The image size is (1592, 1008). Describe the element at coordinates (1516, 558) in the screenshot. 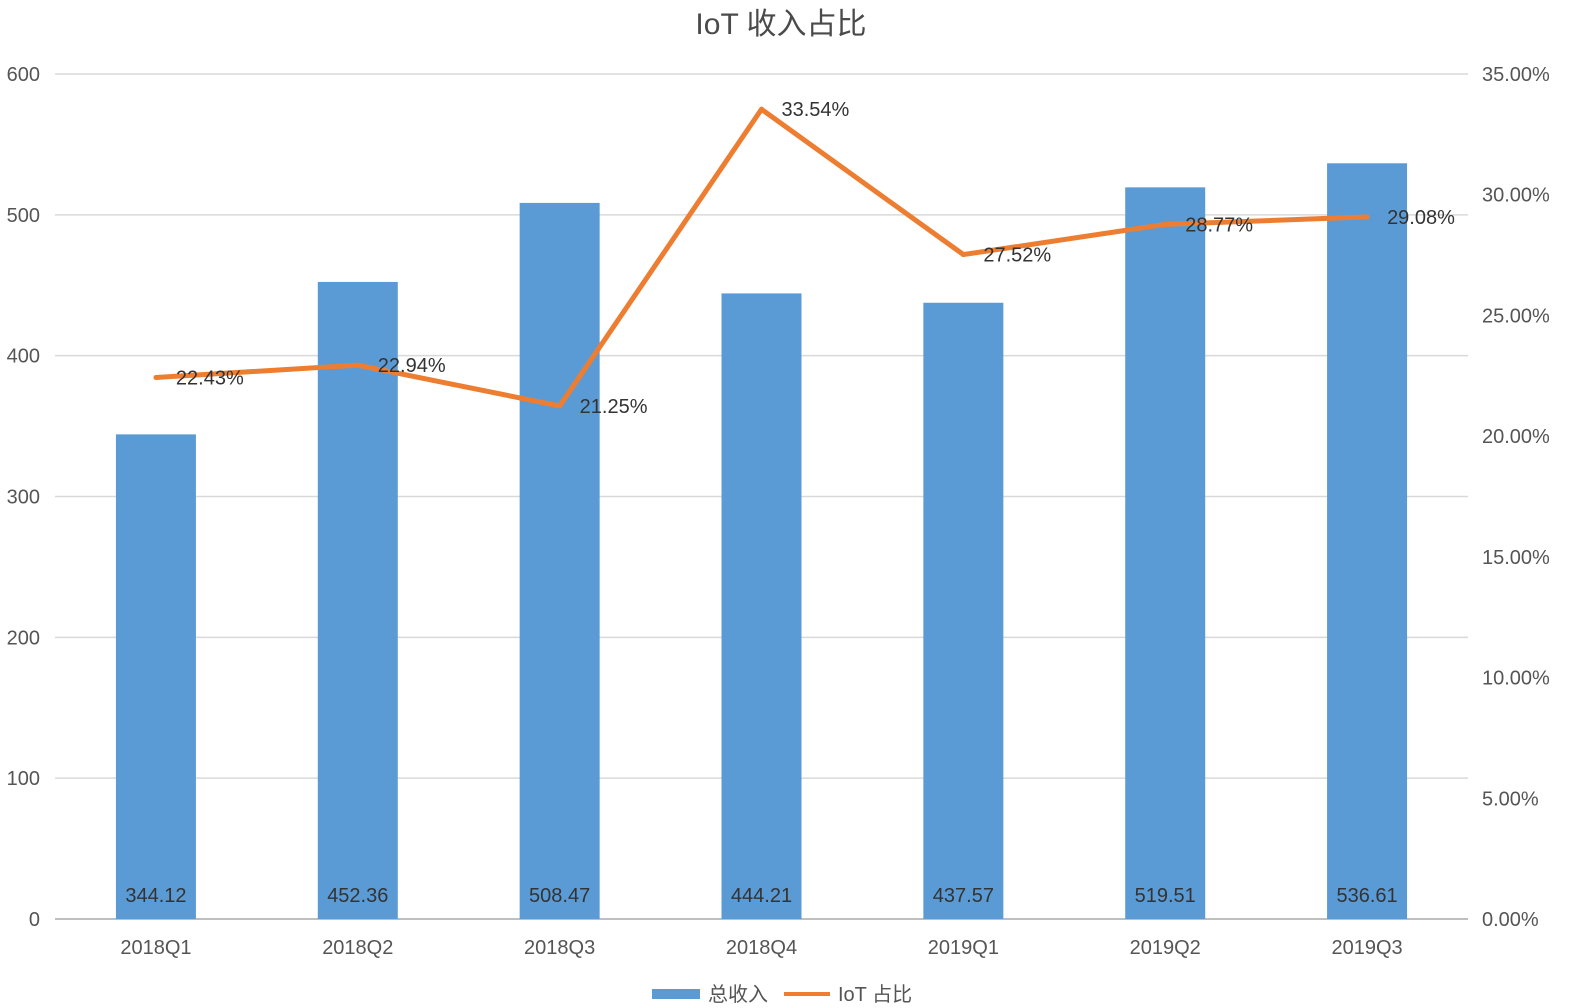

I see `right-tick-label: 15.00%` at that location.